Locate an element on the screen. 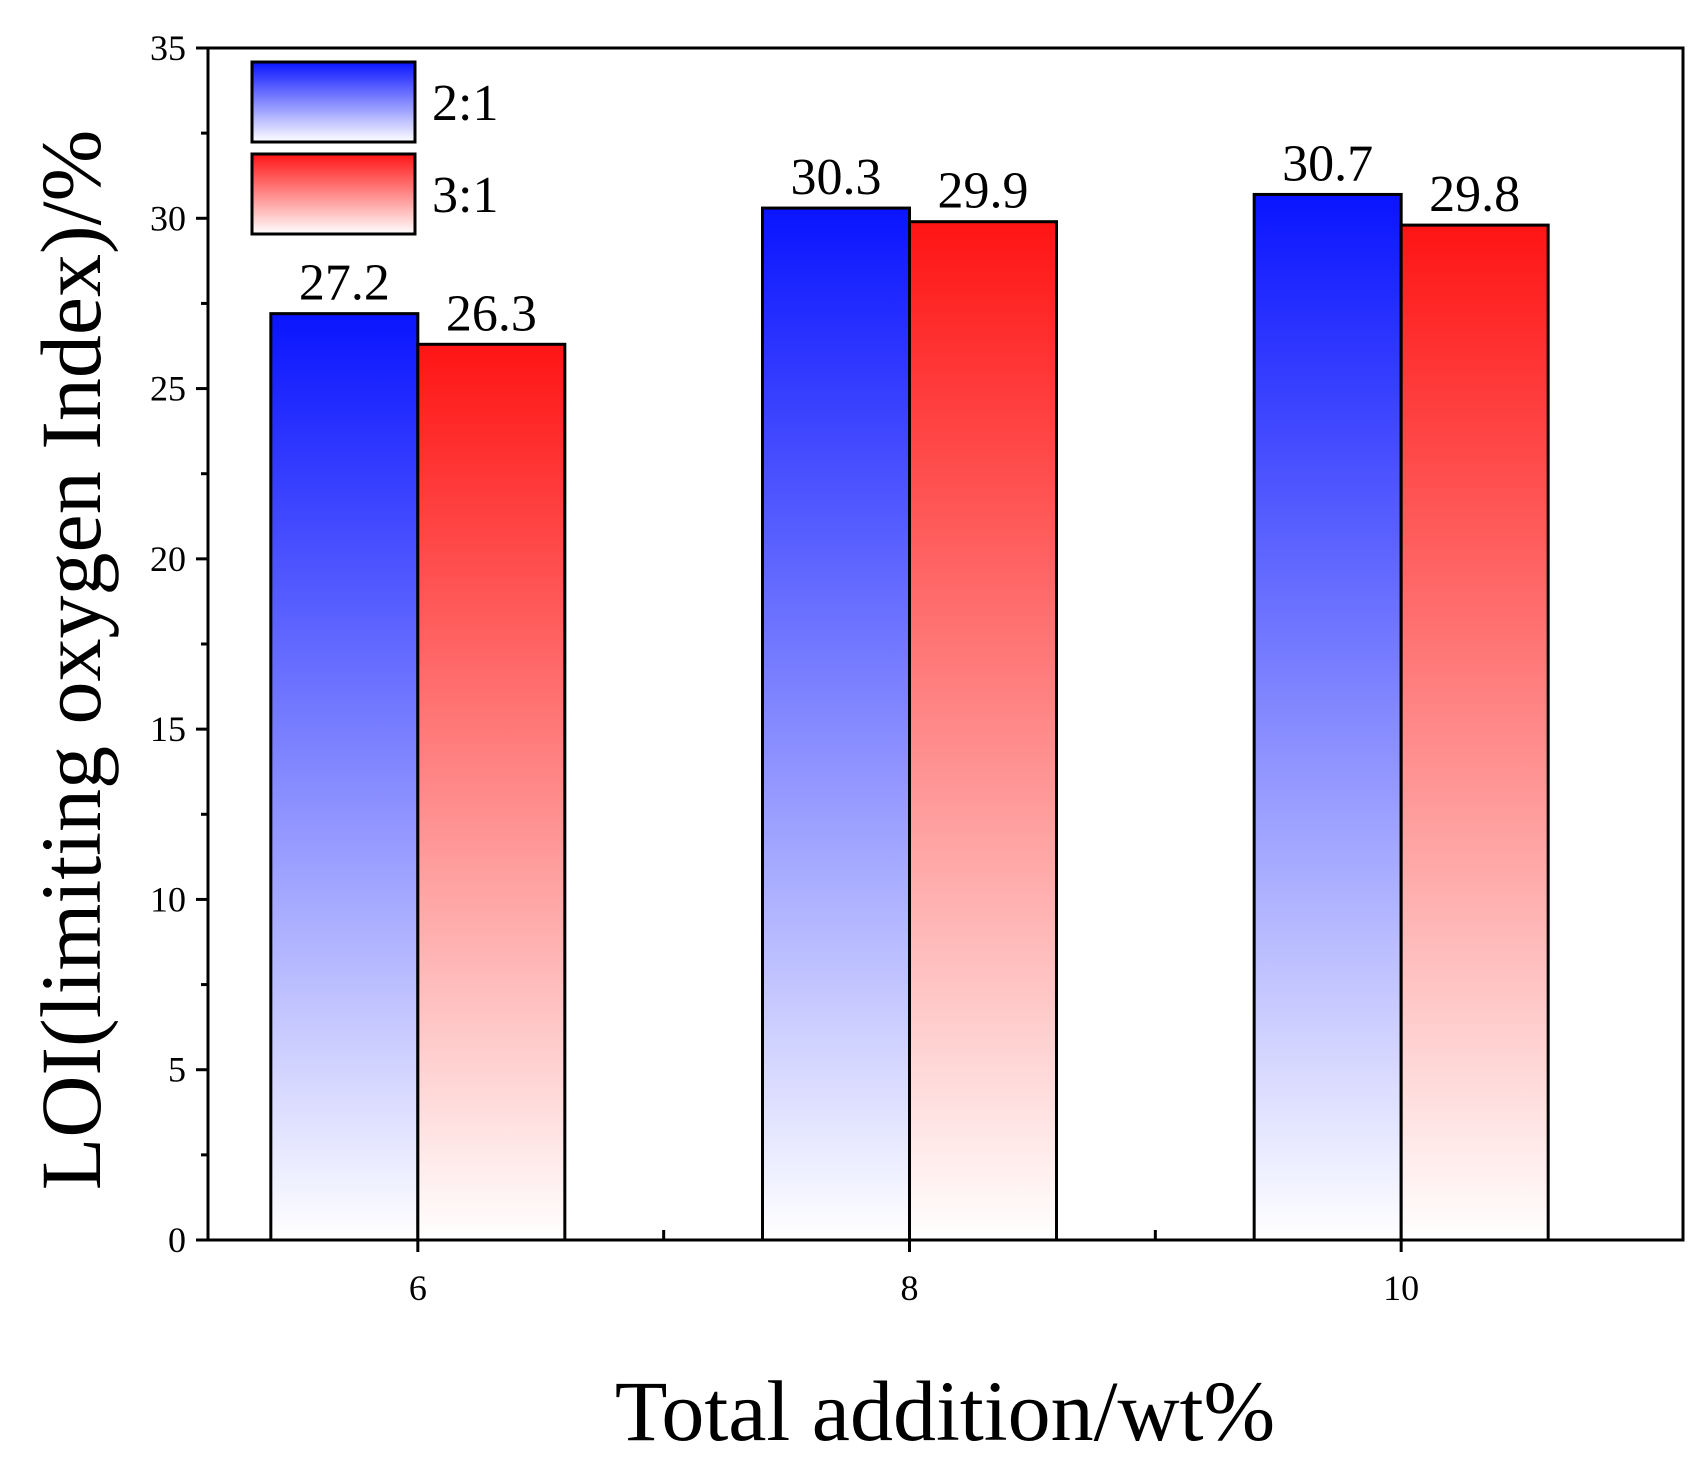 Image resolution: width=1697 pixels, height=1460 pixels. x-tick-label-10: 10 is located at coordinates (1401, 1288).